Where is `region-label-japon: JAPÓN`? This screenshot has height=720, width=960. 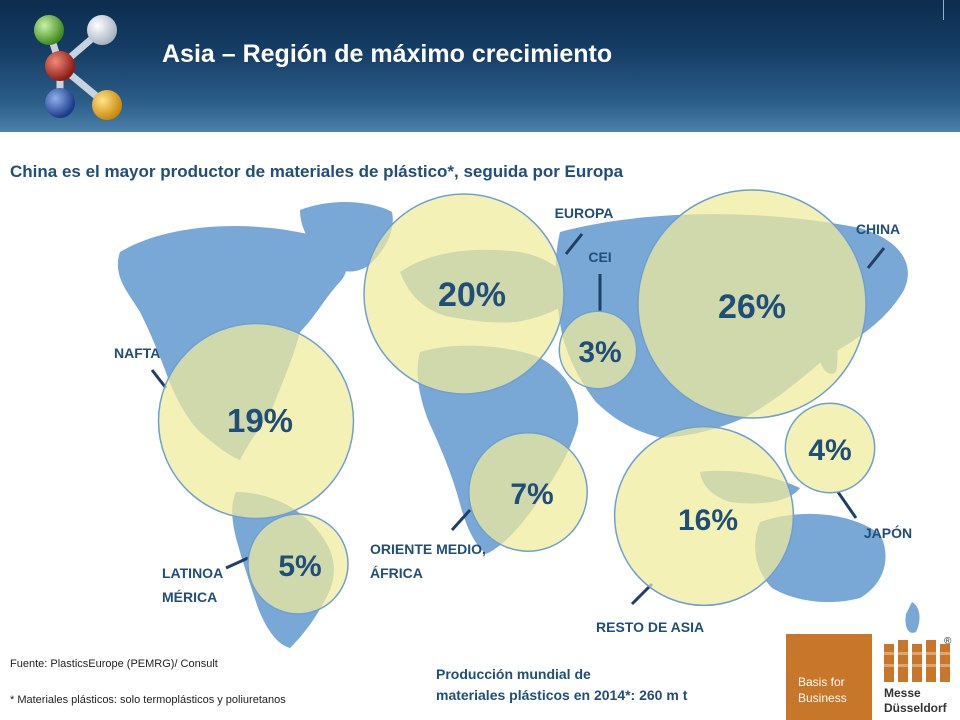
region-label-japon: JAPÓN is located at coordinates (888, 532).